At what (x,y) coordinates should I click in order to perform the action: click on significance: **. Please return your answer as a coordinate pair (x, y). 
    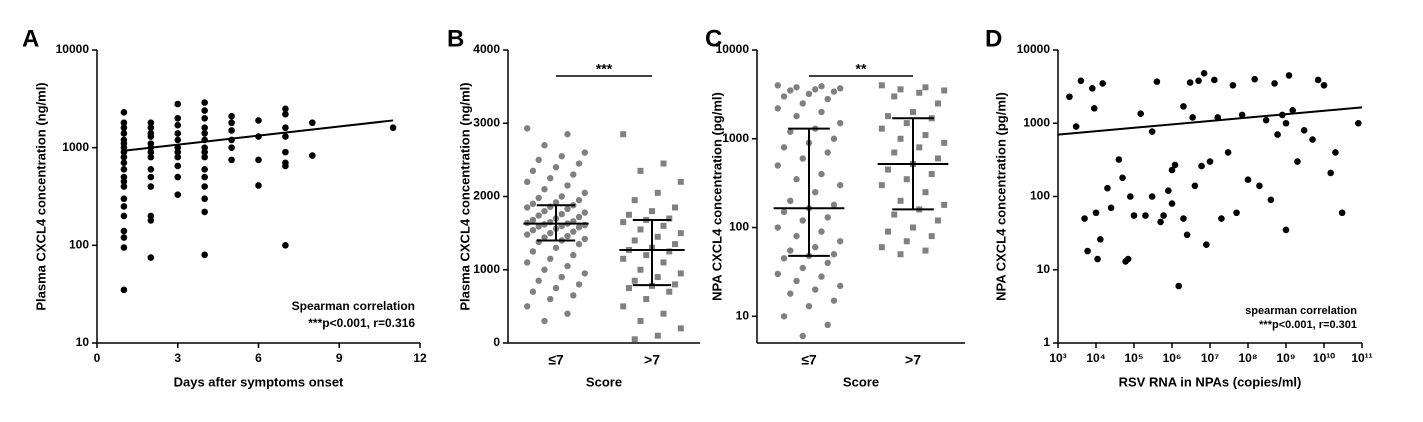
    Looking at the image, I should click on (861, 69).